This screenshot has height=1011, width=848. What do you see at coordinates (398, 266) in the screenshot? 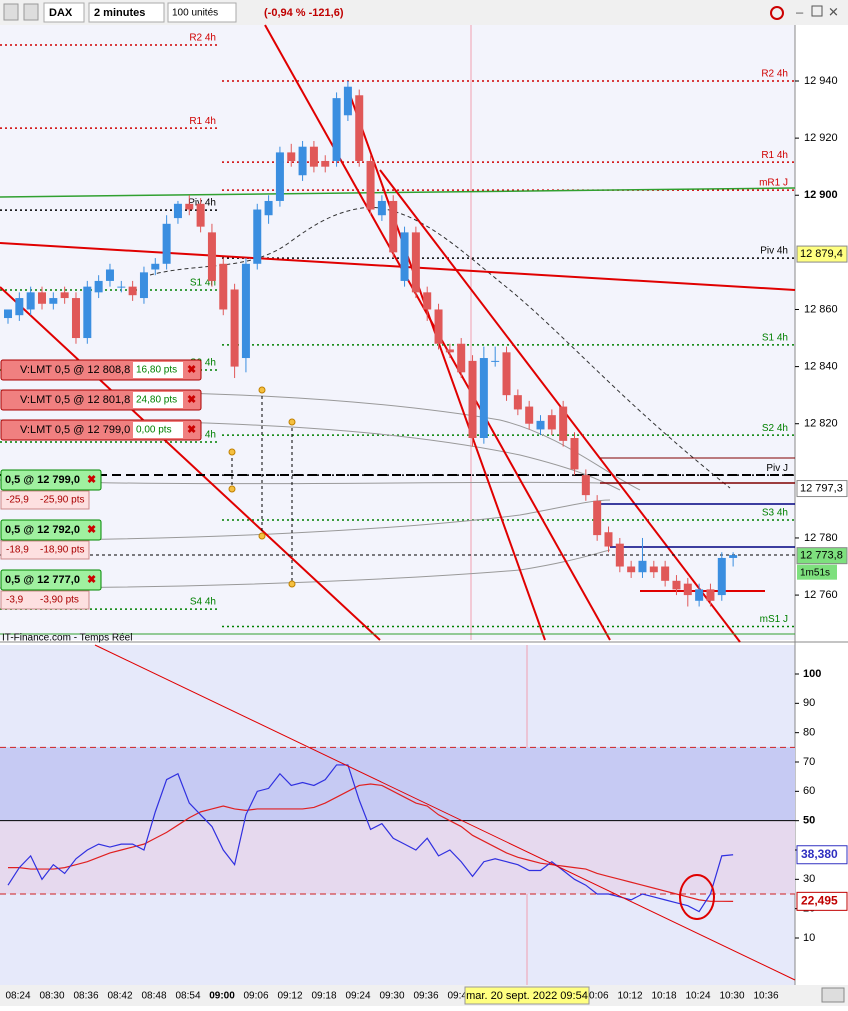
I see `trendline` at bounding box center [398, 266].